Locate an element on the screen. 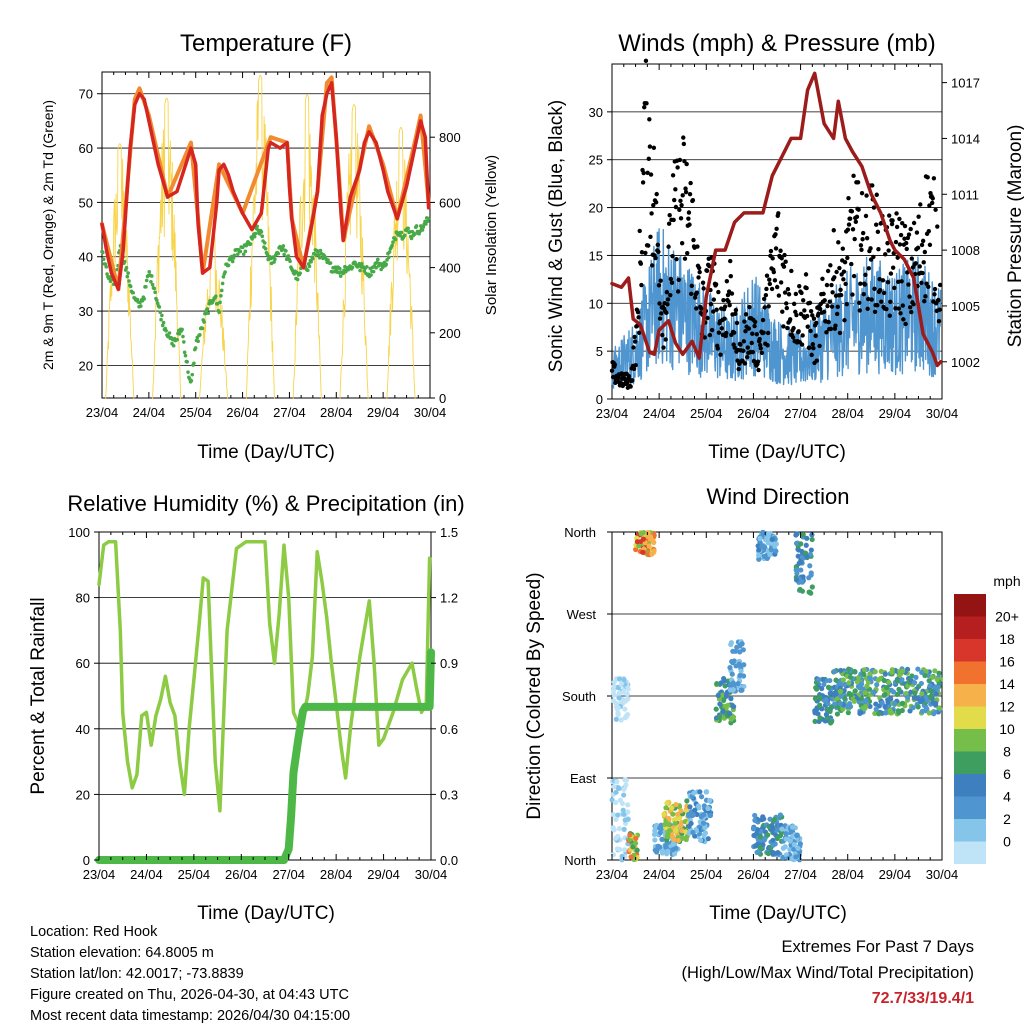  y-tick-label: 25 is located at coordinates (596, 160).